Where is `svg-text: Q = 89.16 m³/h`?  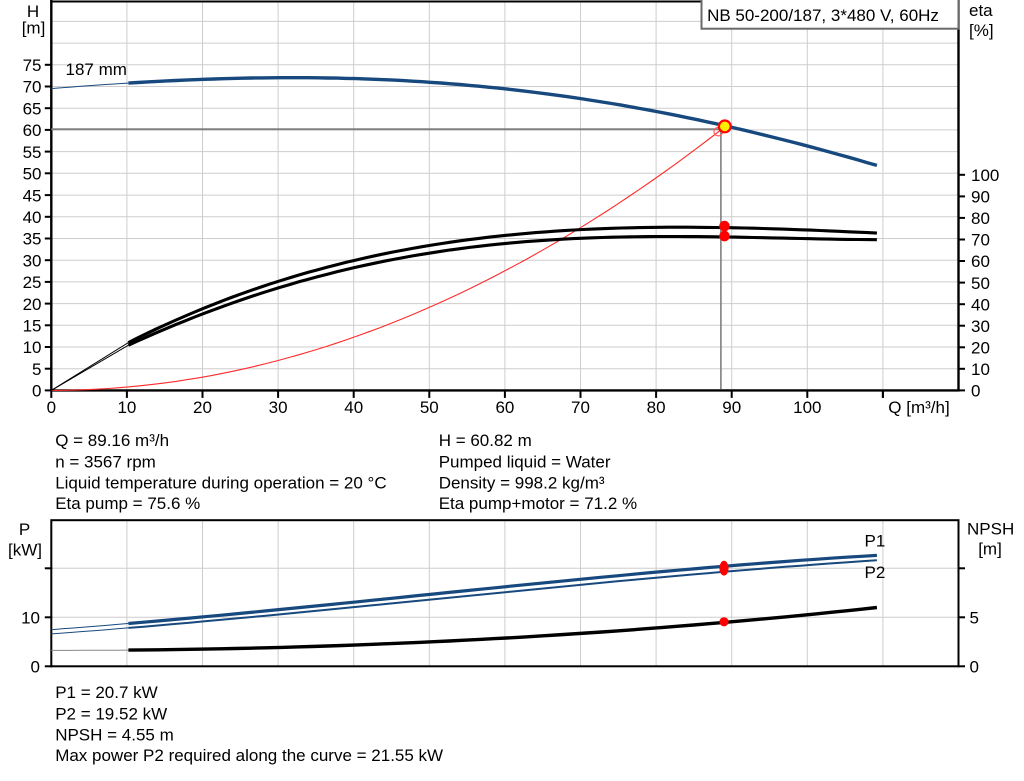
svg-text: Q = 89.16 m³/h is located at coordinates (112, 440).